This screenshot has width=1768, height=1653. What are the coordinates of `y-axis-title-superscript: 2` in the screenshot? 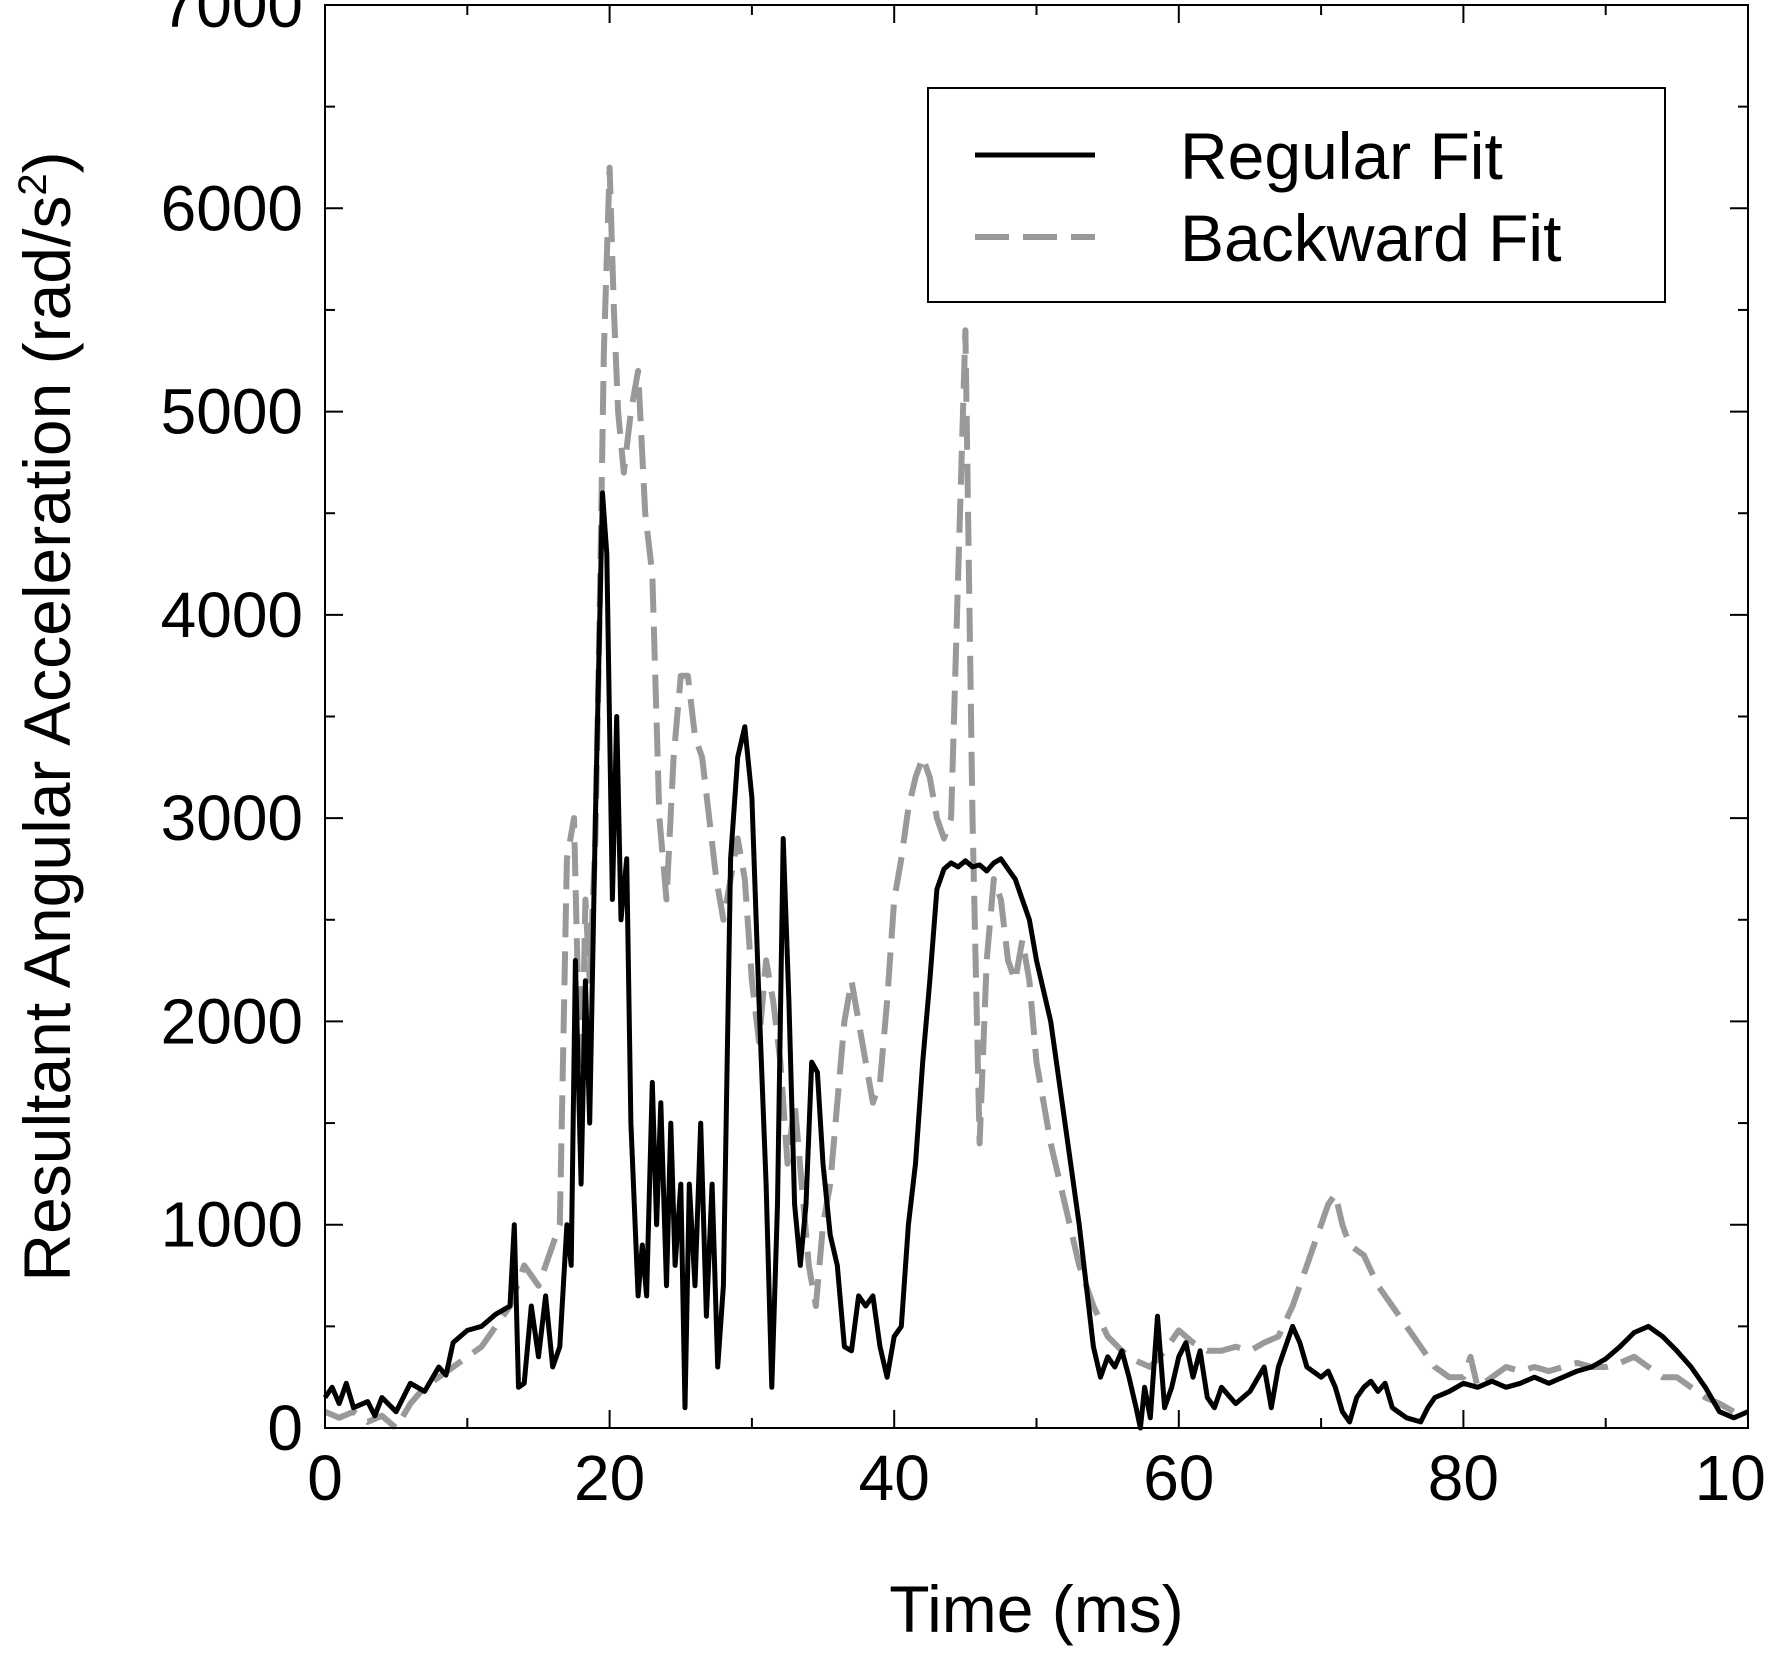 It's located at (33, 184).